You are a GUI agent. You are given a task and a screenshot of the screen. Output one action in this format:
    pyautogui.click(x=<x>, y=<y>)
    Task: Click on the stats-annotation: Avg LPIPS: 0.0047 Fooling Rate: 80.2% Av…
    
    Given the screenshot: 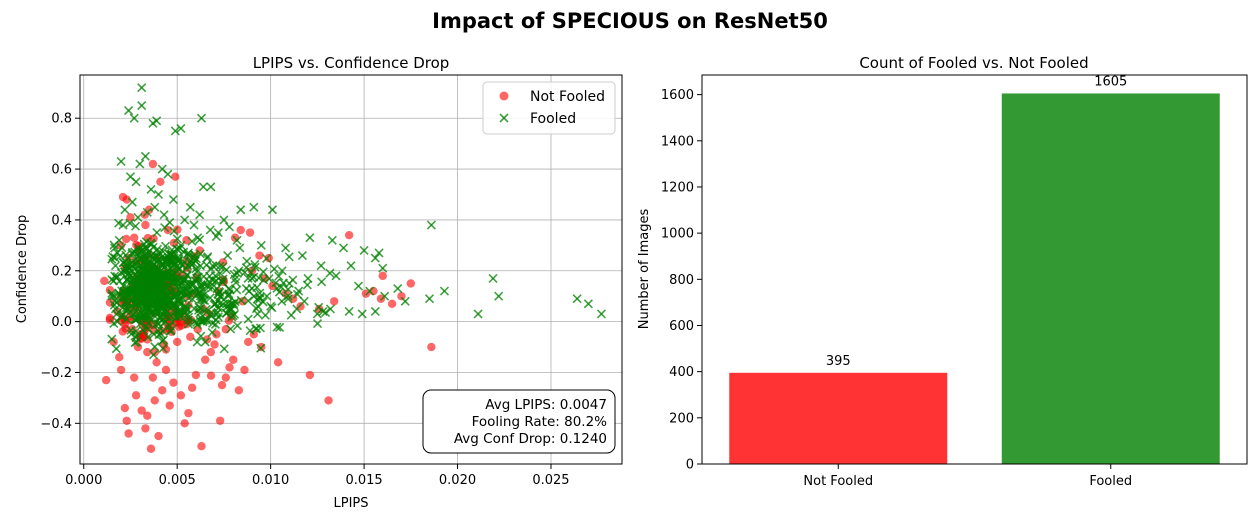 What is the action you would take?
    pyautogui.click(x=519, y=421)
    